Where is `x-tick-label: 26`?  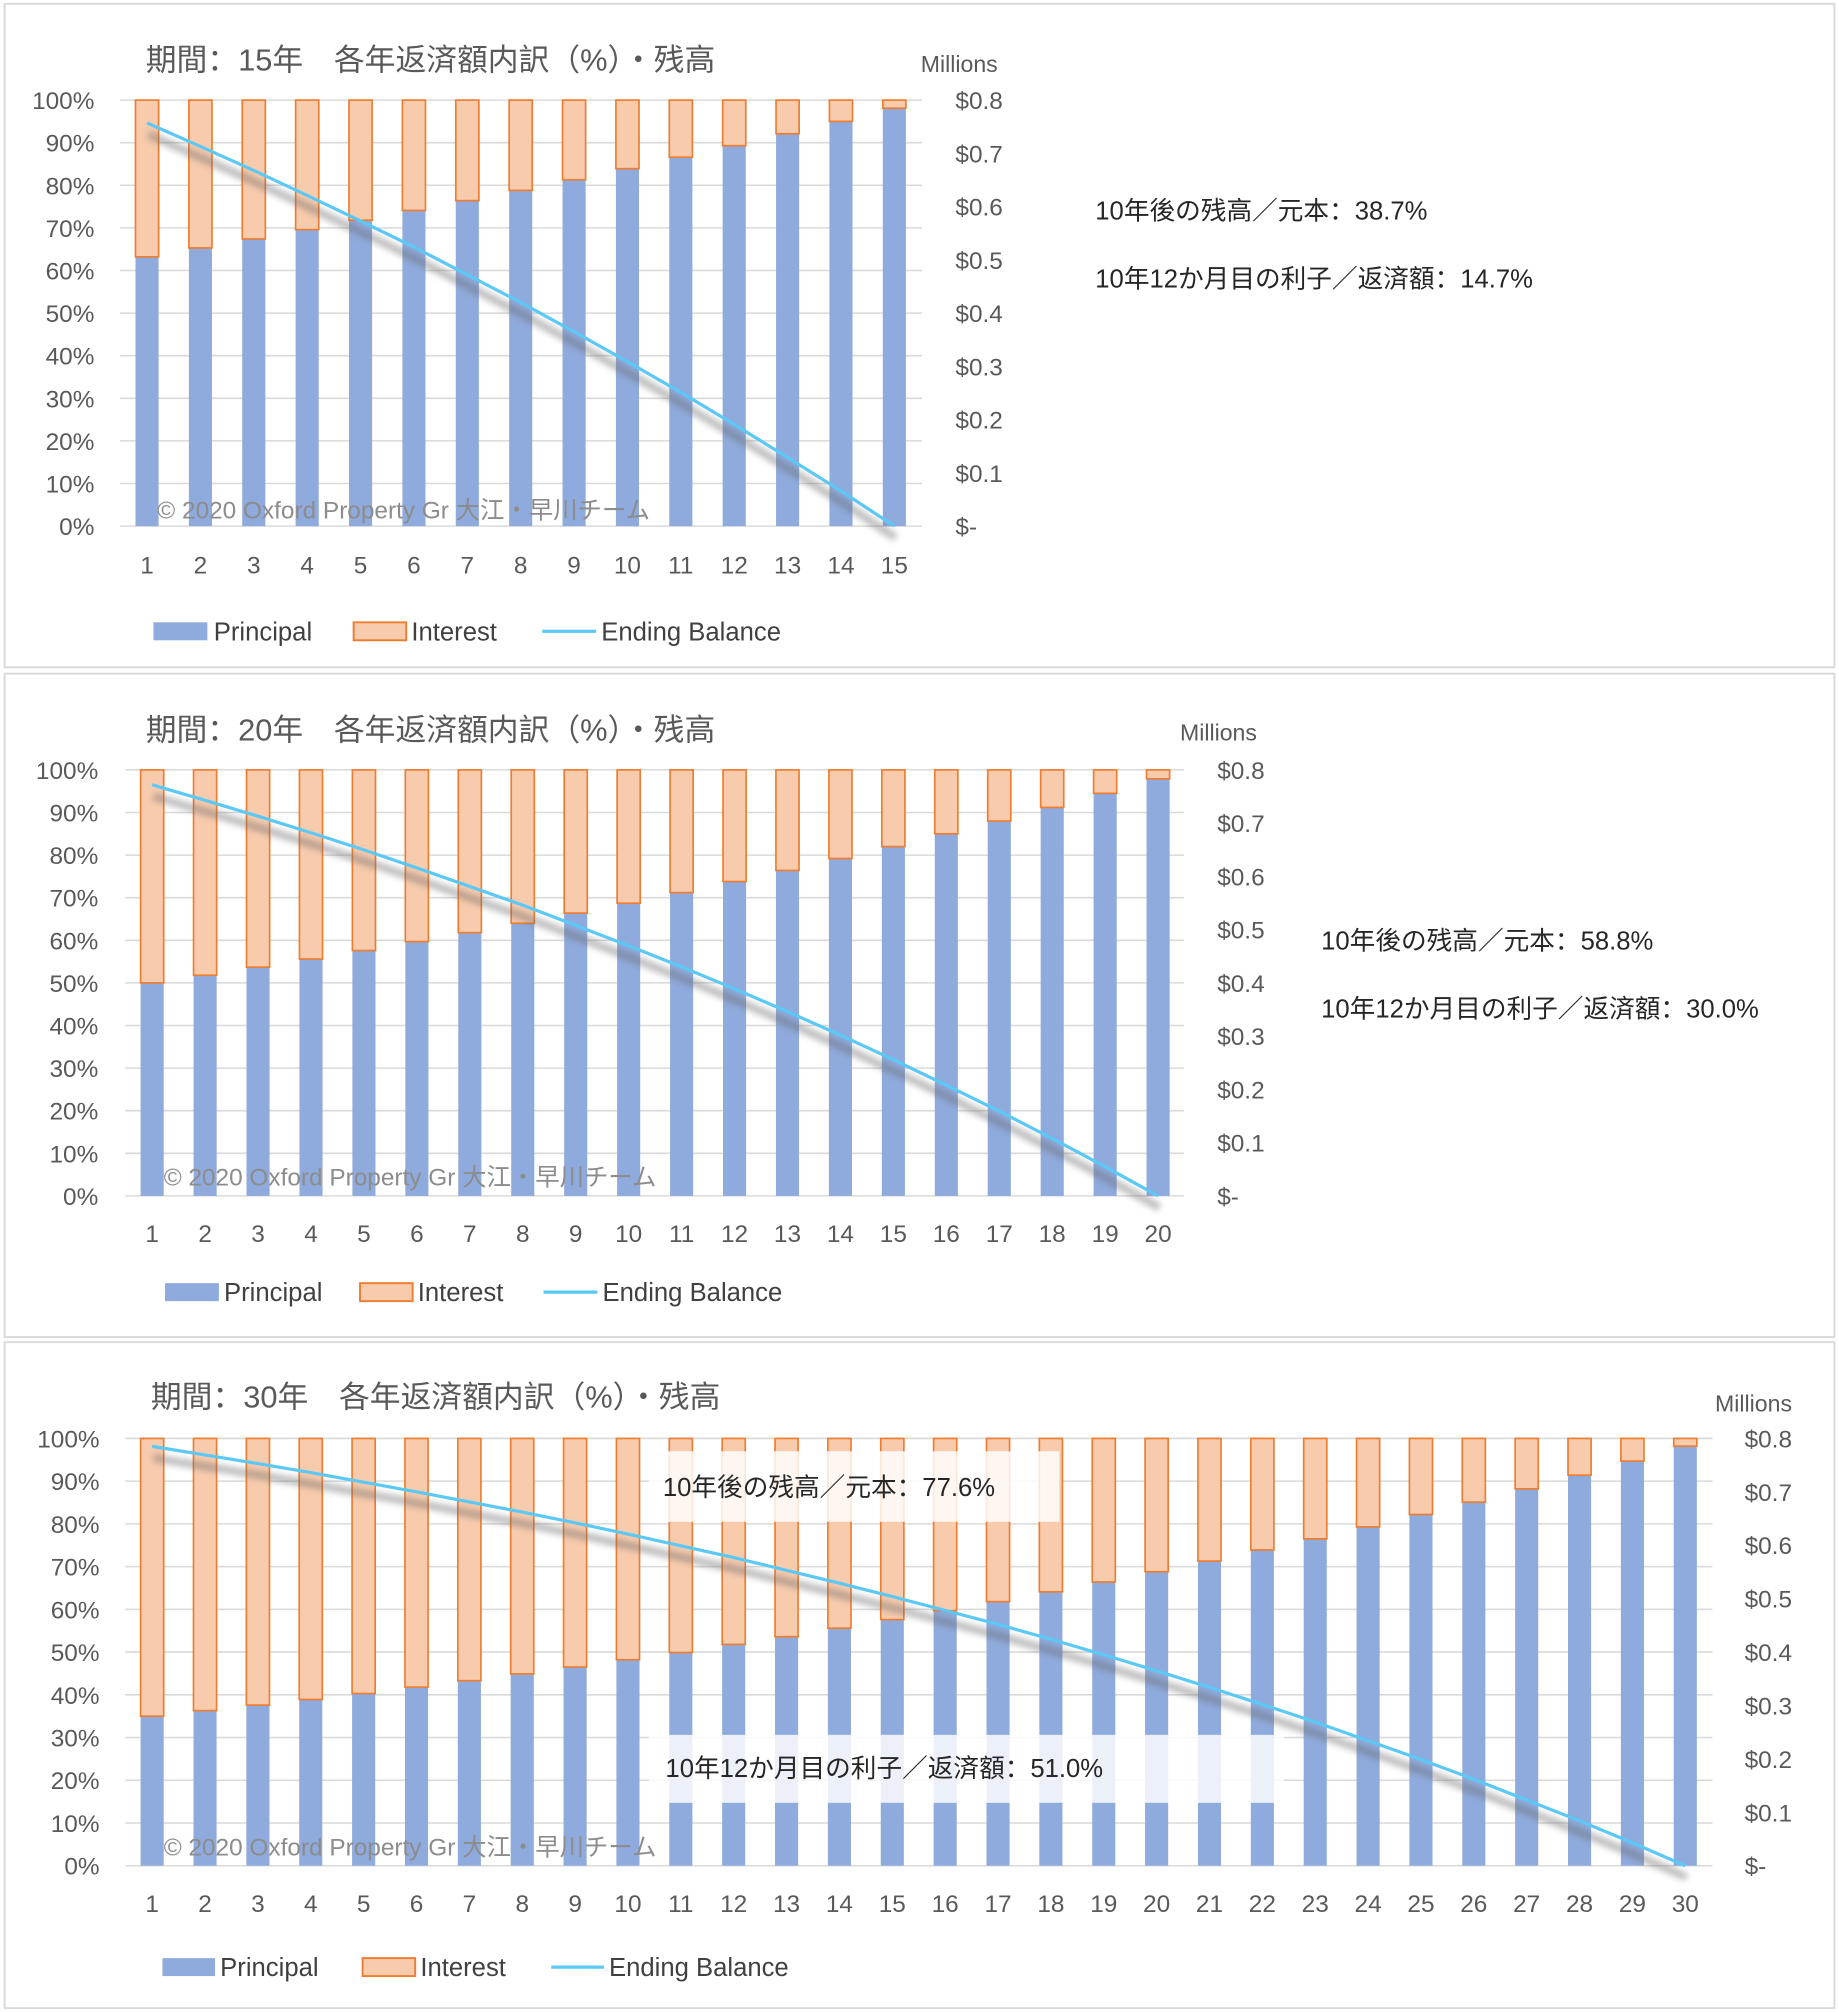
x-tick-label: 26 is located at coordinates (1473, 1904).